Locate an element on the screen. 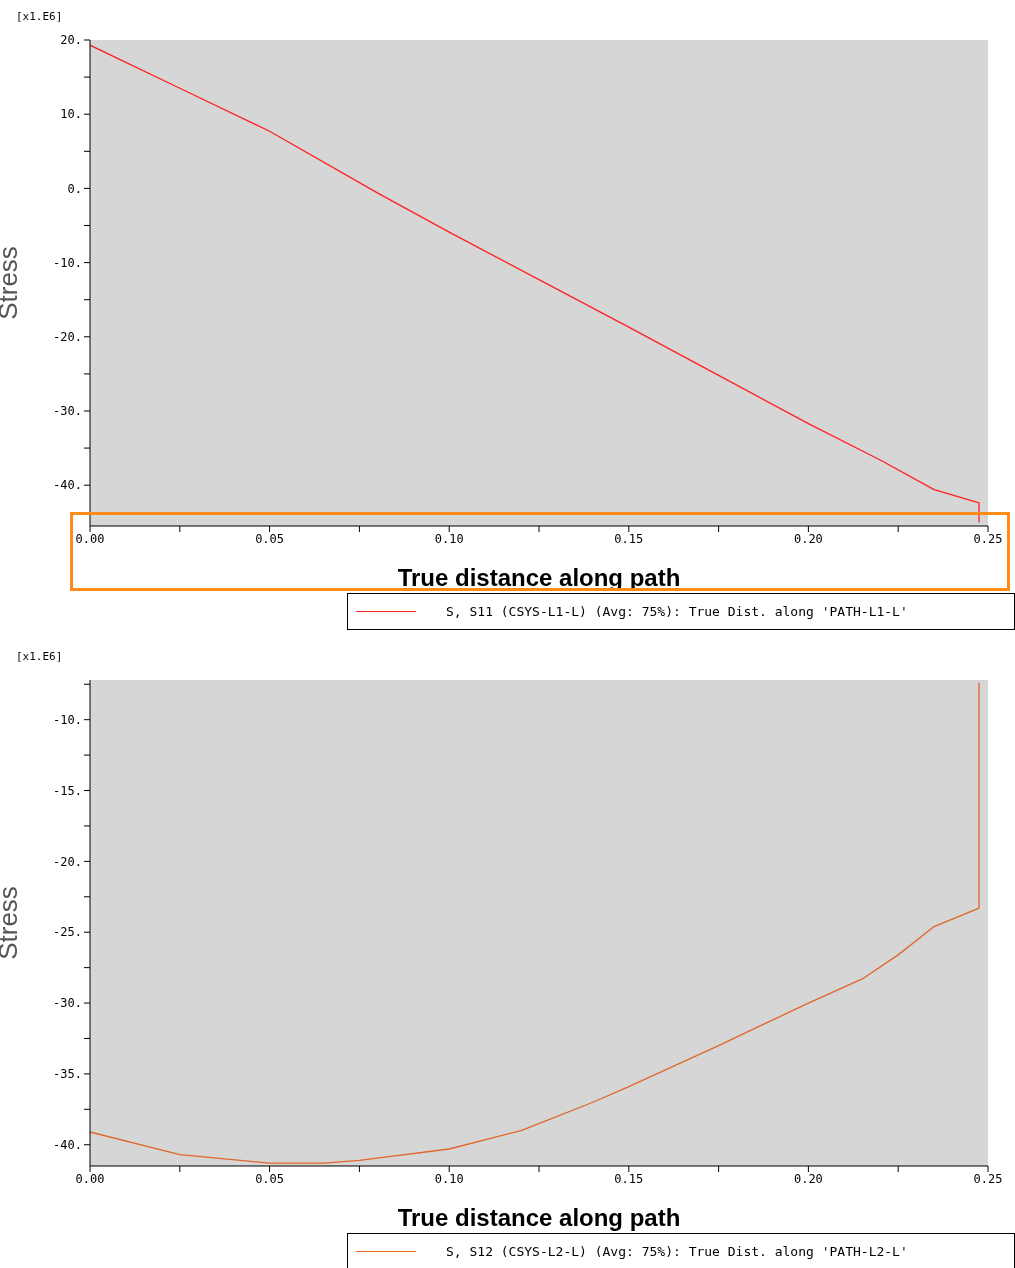 The height and width of the screenshot is (1268, 1015). legend-label: S, S11 (CSYS-L1-L) (Avg: 75%): True Dist. along 'PATH-L1-L' is located at coordinates (677, 611).